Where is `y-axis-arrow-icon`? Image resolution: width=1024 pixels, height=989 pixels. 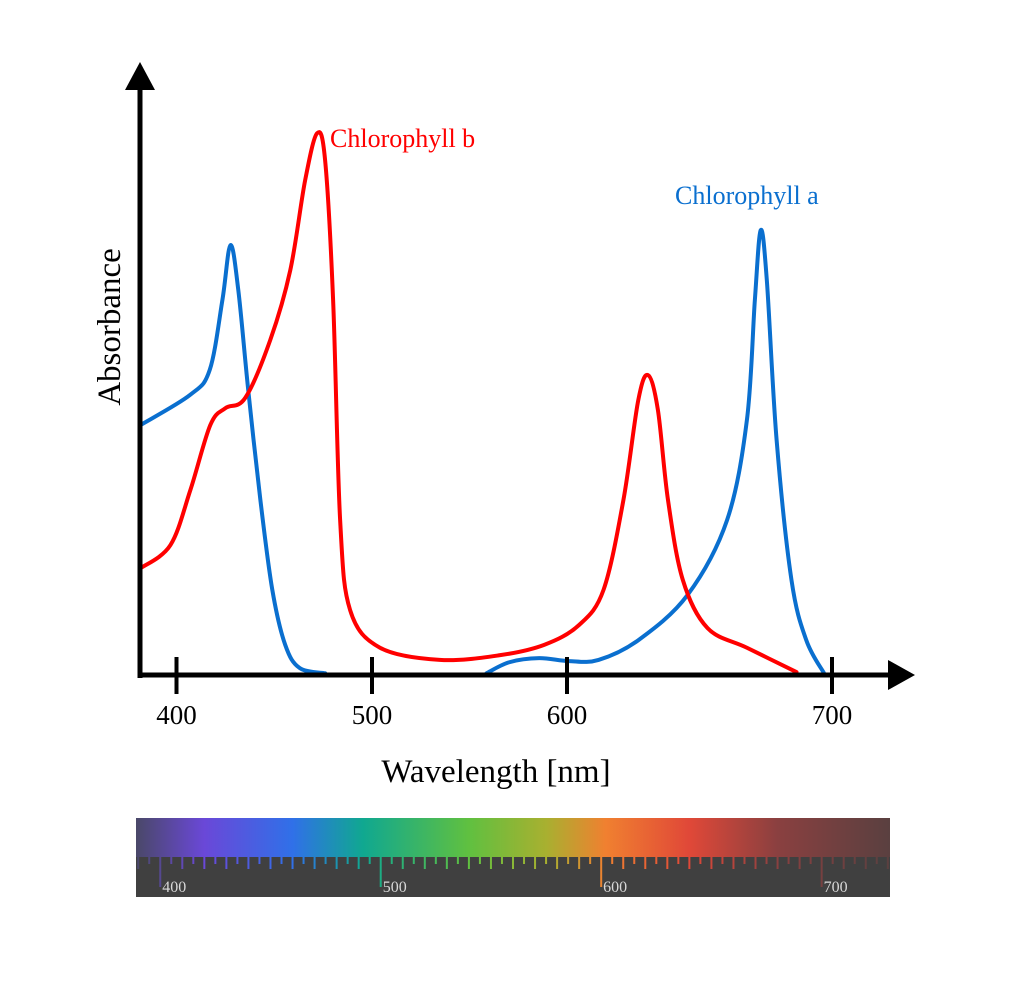 y-axis-arrow-icon is located at coordinates (140, 76).